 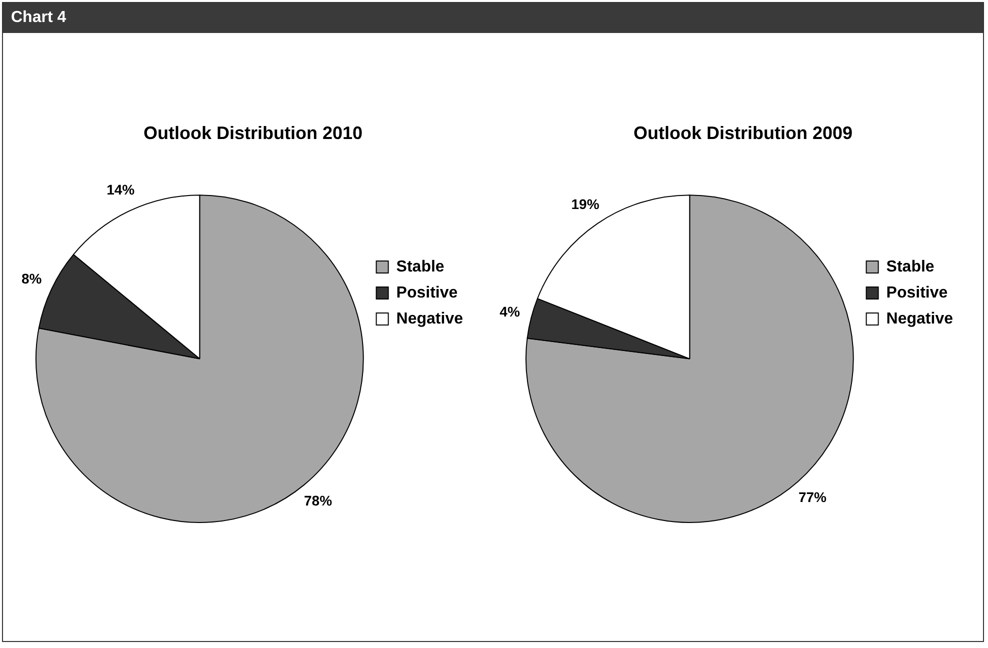 I want to click on data-label: 78%, so click(x=318, y=500).